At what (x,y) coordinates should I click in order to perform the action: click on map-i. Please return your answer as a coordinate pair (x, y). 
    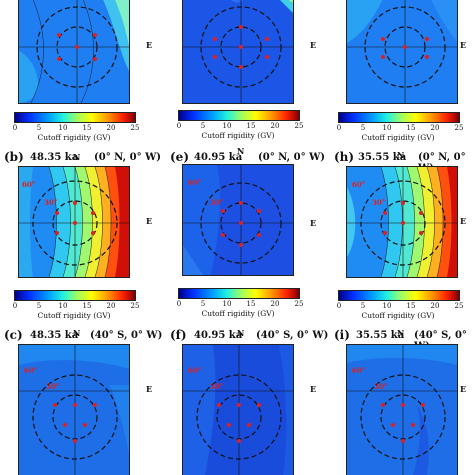
    Looking at the image, I should click on (402, 409).